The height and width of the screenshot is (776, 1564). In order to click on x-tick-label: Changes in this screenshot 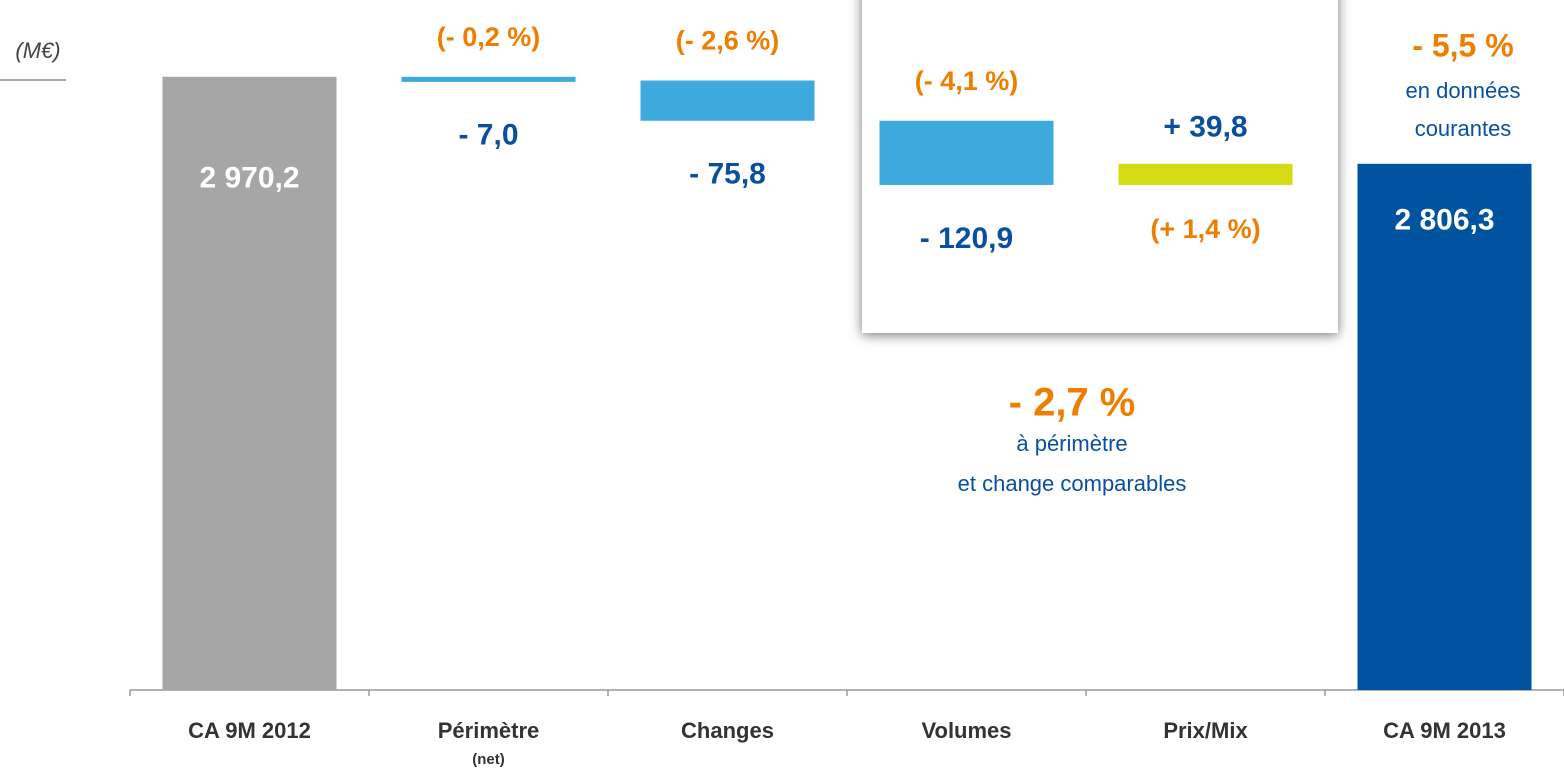, I will do `click(727, 730)`.